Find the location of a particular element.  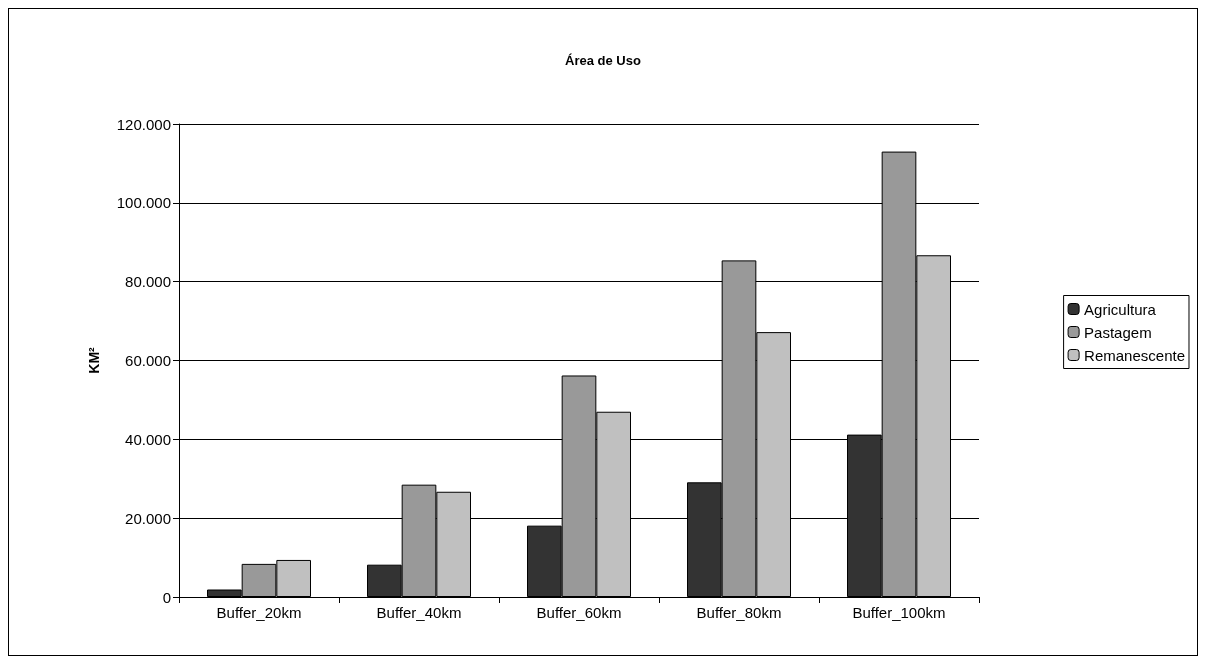

x-tick-label: Buffer_100km is located at coordinates (899, 612).